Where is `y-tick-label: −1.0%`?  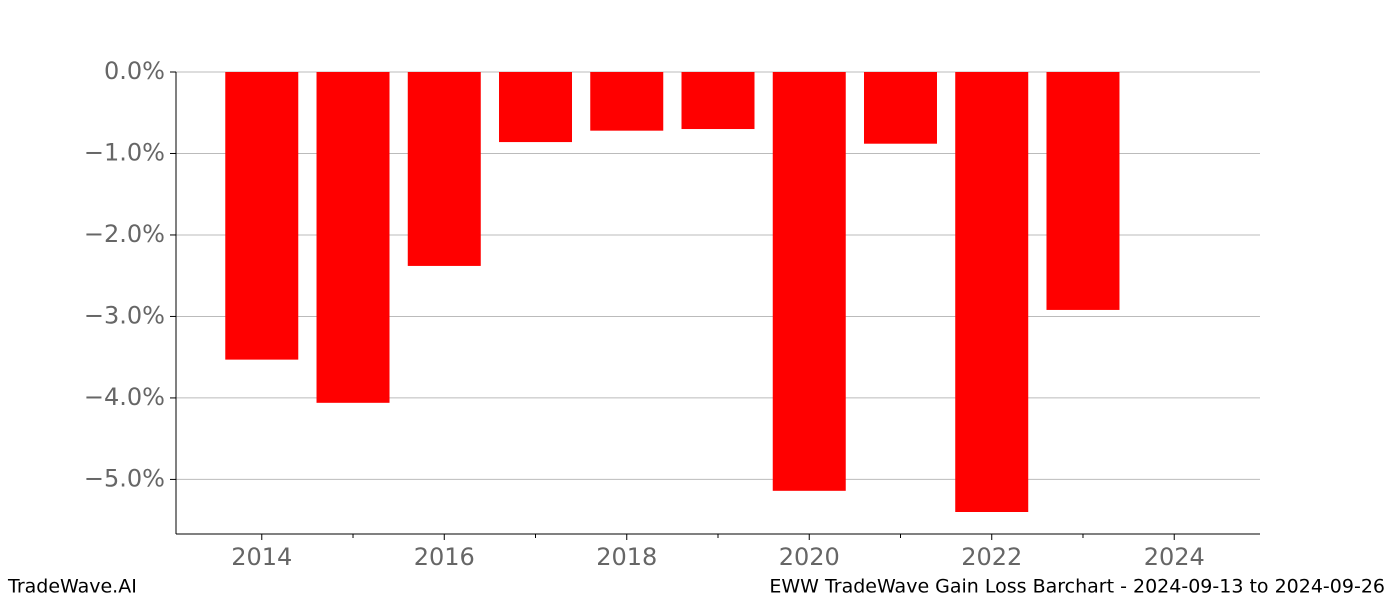 y-tick-label: −1.0% is located at coordinates (124, 152).